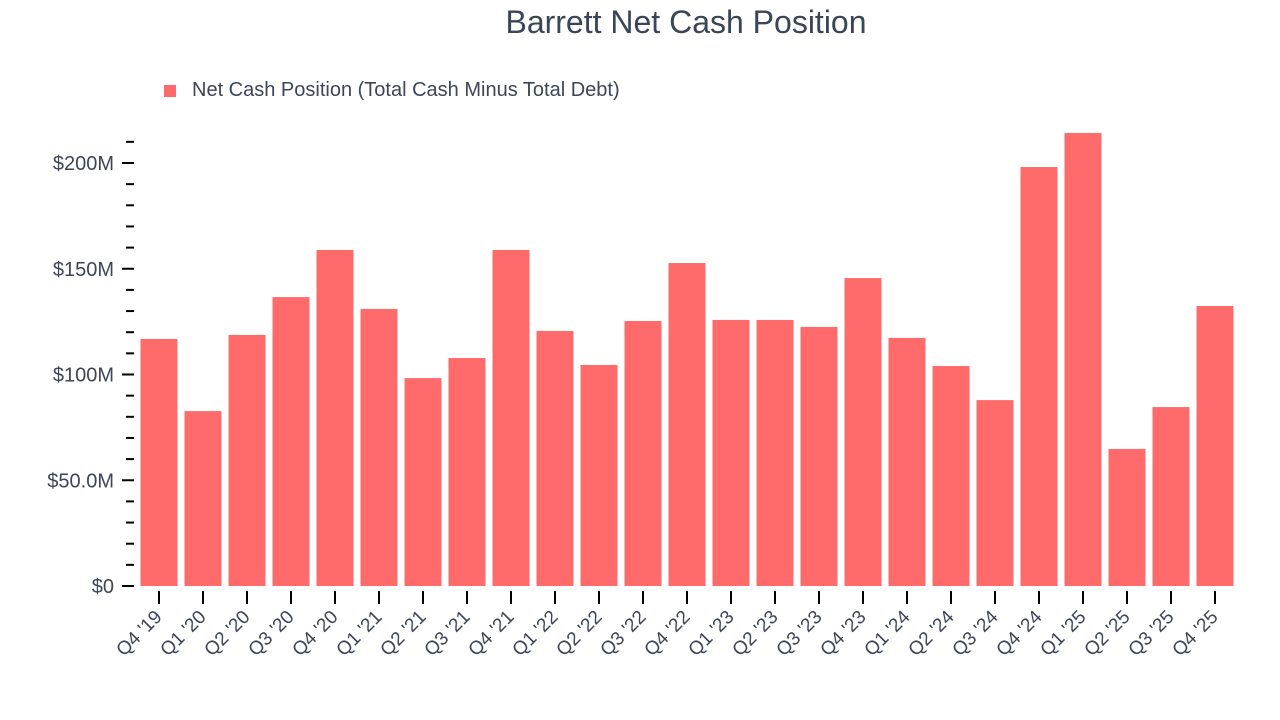  What do you see at coordinates (83, 270) in the screenshot?
I see `y-tick-label: $150M` at bounding box center [83, 270].